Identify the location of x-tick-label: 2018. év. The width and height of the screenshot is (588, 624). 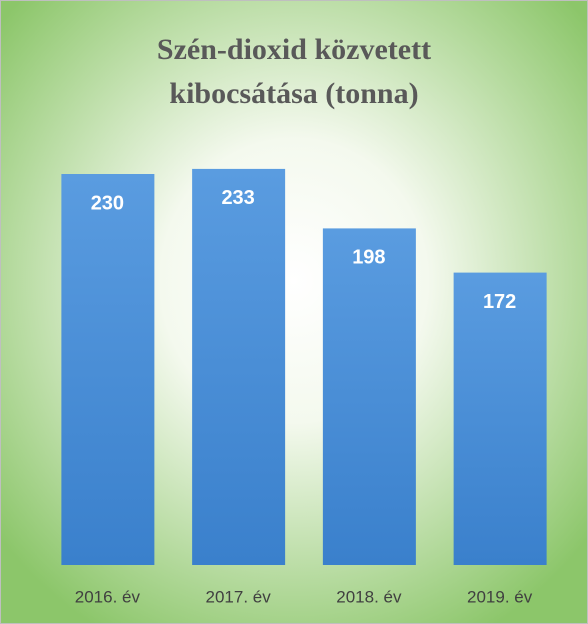
(369, 596).